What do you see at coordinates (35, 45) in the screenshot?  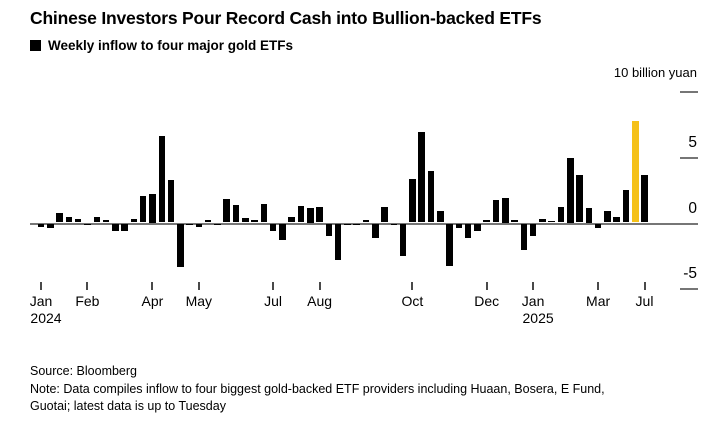 I see `legend-swatch-black-square` at bounding box center [35, 45].